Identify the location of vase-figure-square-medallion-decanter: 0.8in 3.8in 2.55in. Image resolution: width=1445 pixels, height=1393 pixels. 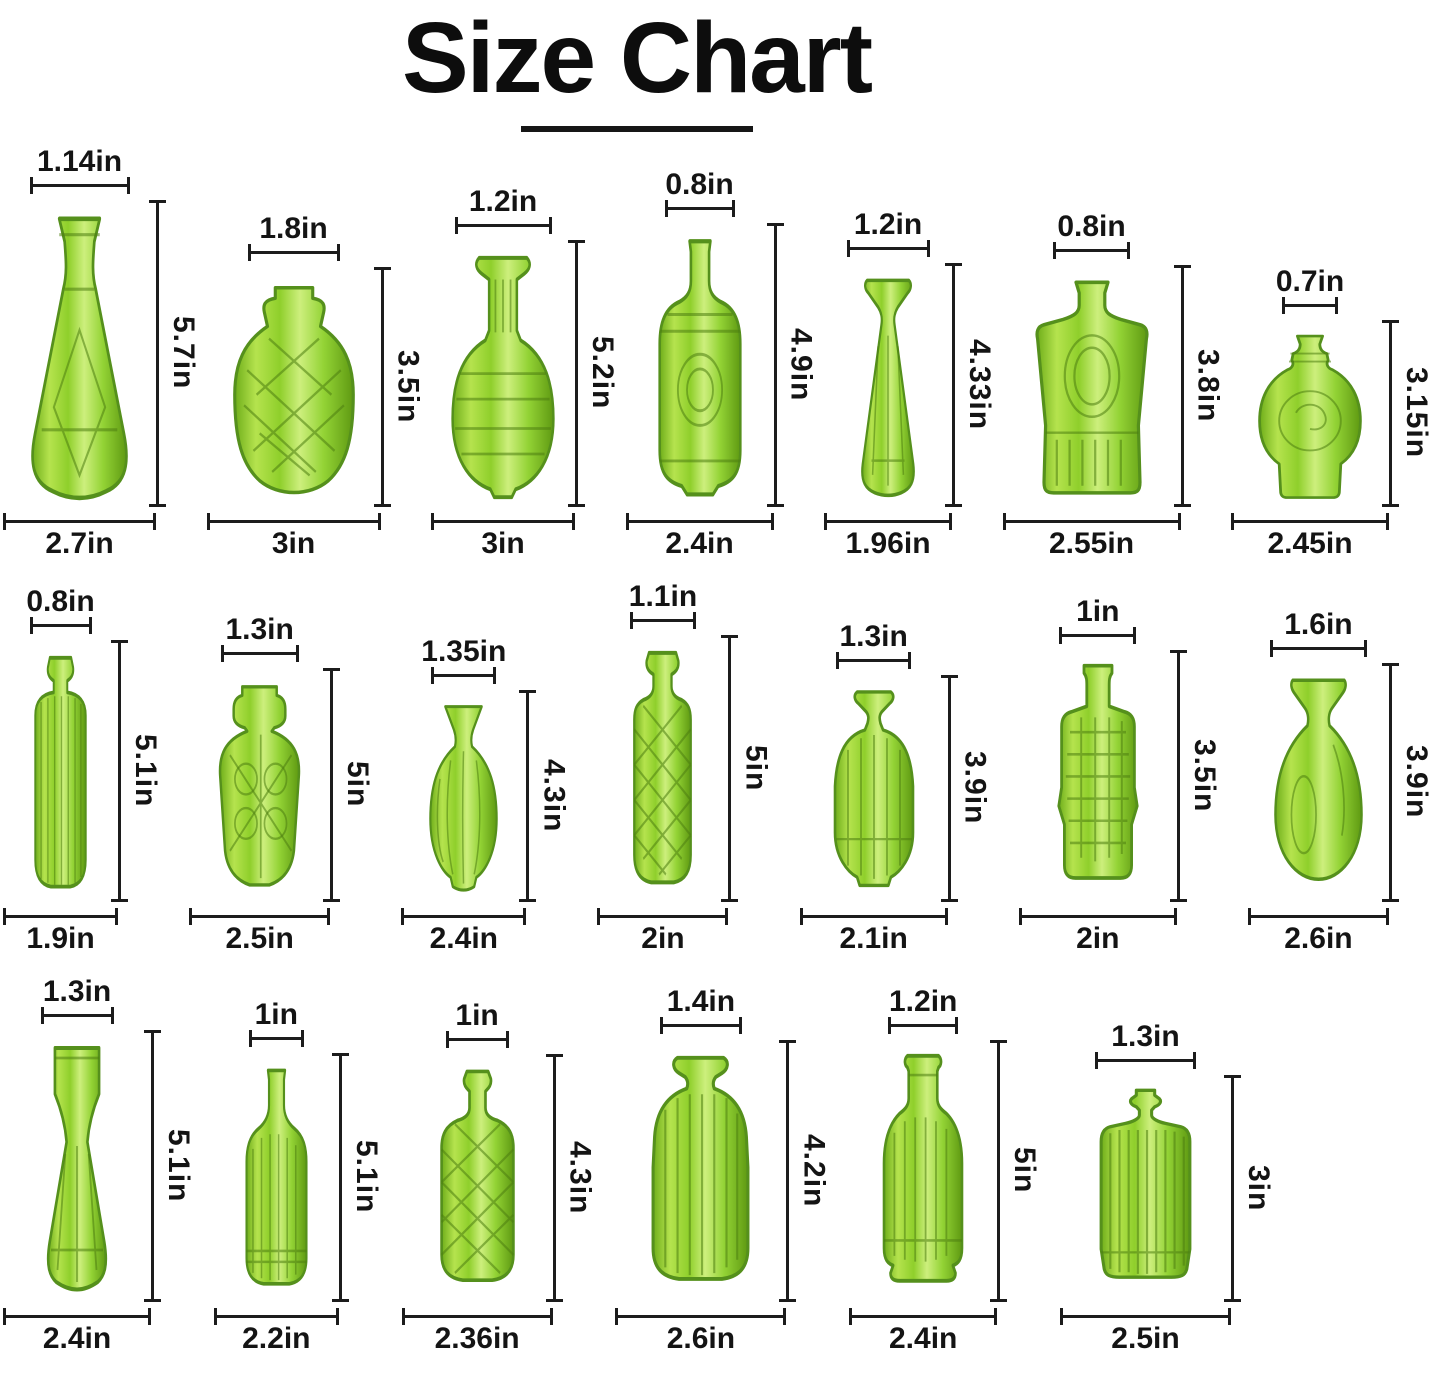
(1113, 385).